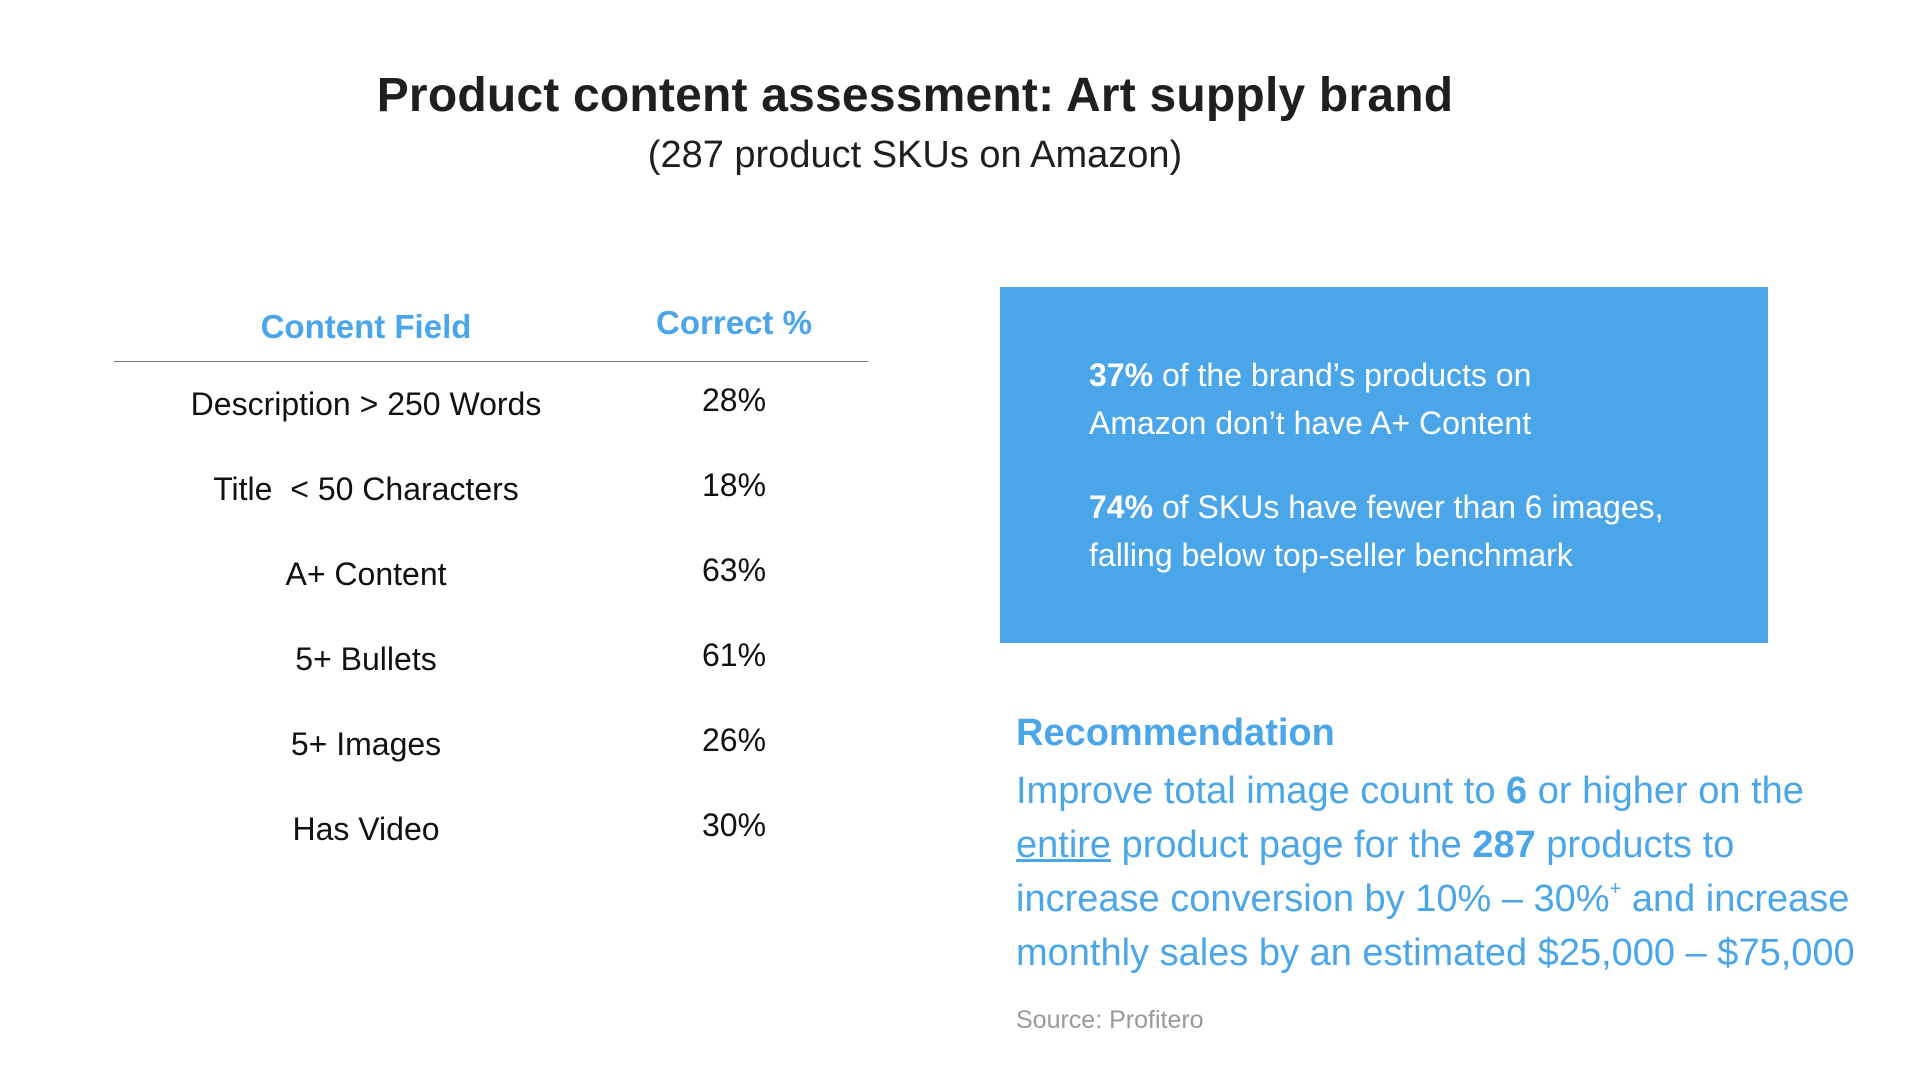  I want to click on table-row: Title < 50 Characters 18%, so click(491, 499).